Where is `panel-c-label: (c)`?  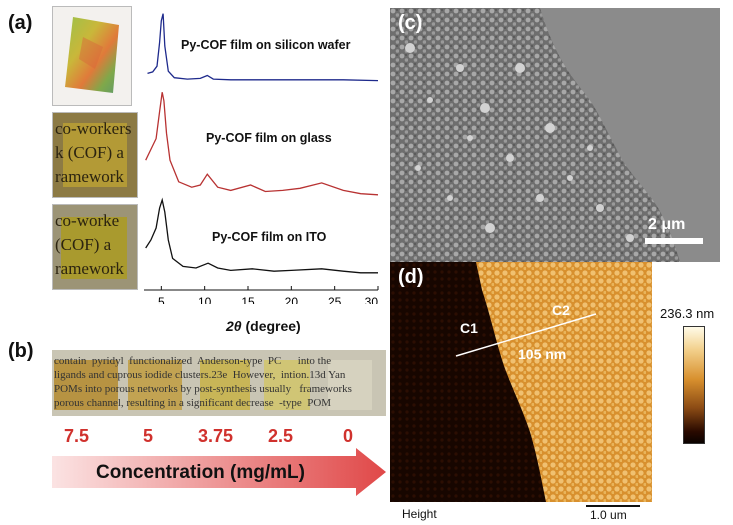 panel-c-label: (c) is located at coordinates (410, 23).